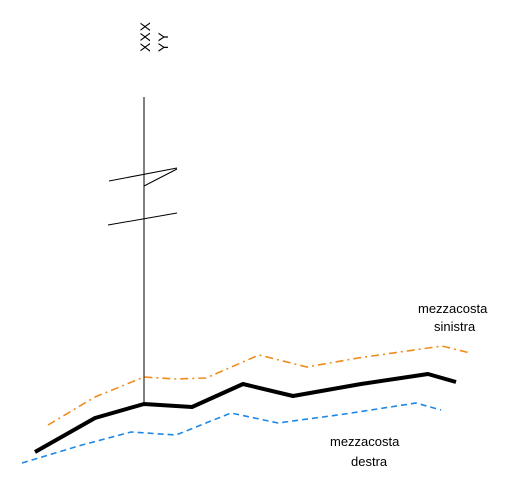 Image resolution: width=516 pixels, height=485 pixels. What do you see at coordinates (259, 385) in the screenshot?
I see `left-slope-line` at bounding box center [259, 385].